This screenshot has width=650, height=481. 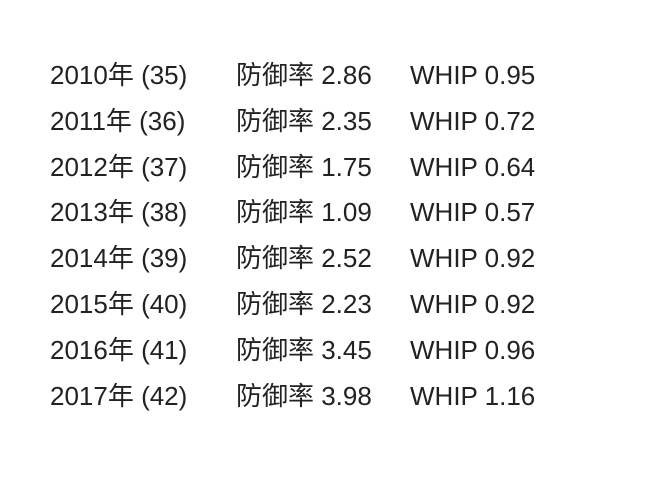 I want to click on year-age: 2012年 (37), so click(x=119, y=166).